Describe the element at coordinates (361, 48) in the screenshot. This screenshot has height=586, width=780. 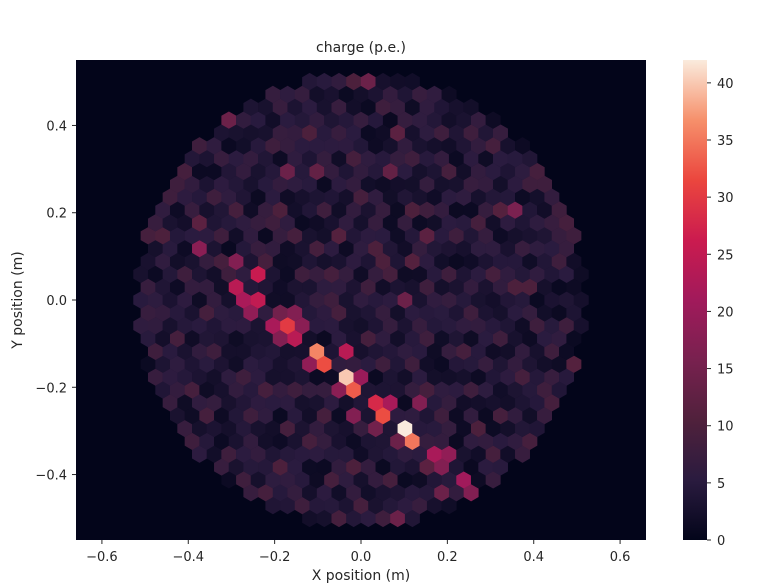
I see `chart-title: charge (p.e.)` at that location.